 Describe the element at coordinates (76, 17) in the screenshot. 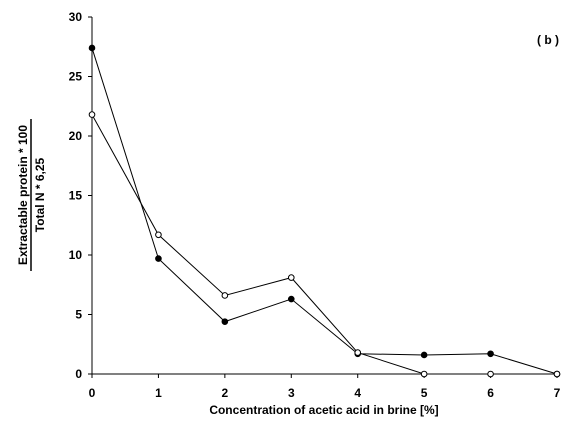

I see `y-tick-label: 30` at that location.